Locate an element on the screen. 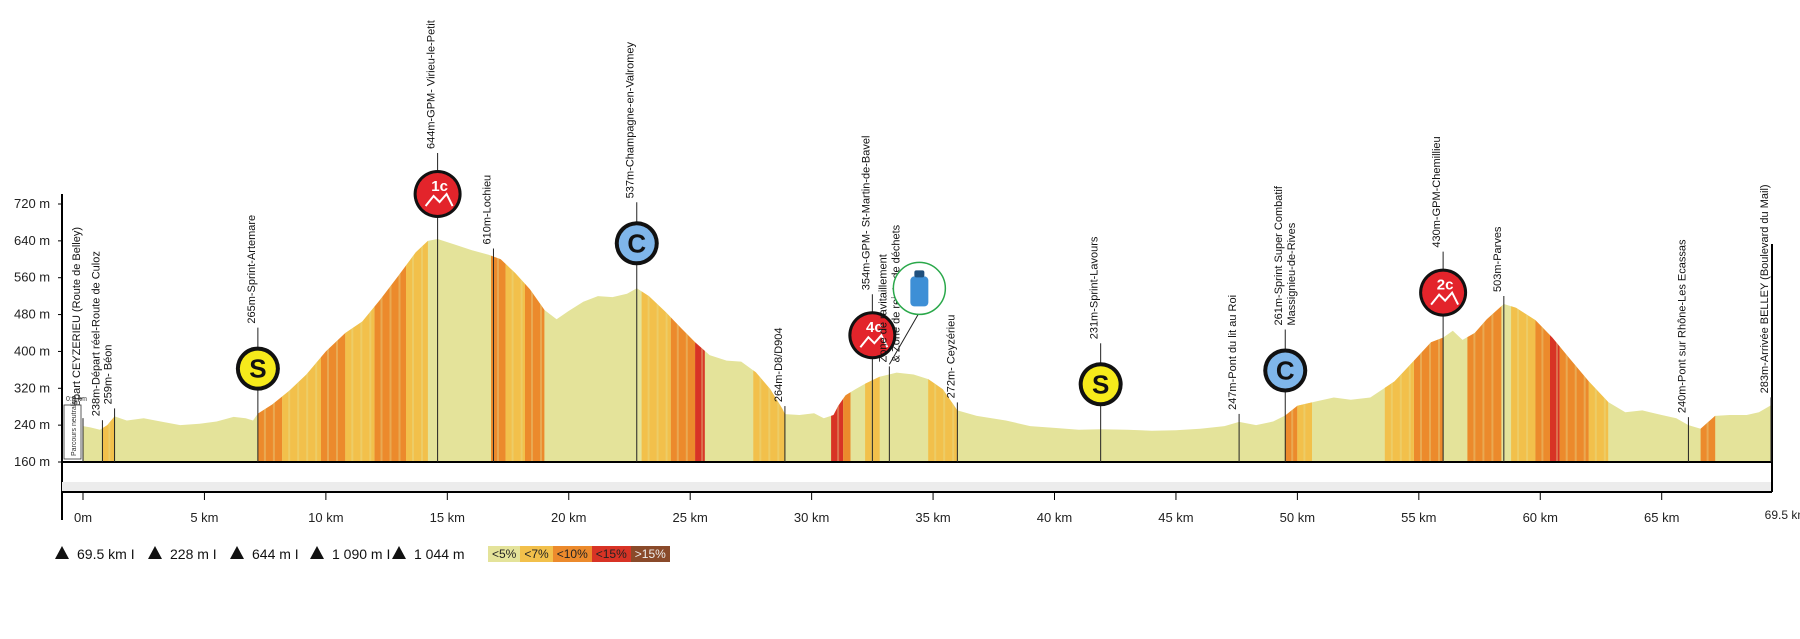  waypoint-label: 264m-D8/D904 is located at coordinates (779, 364).